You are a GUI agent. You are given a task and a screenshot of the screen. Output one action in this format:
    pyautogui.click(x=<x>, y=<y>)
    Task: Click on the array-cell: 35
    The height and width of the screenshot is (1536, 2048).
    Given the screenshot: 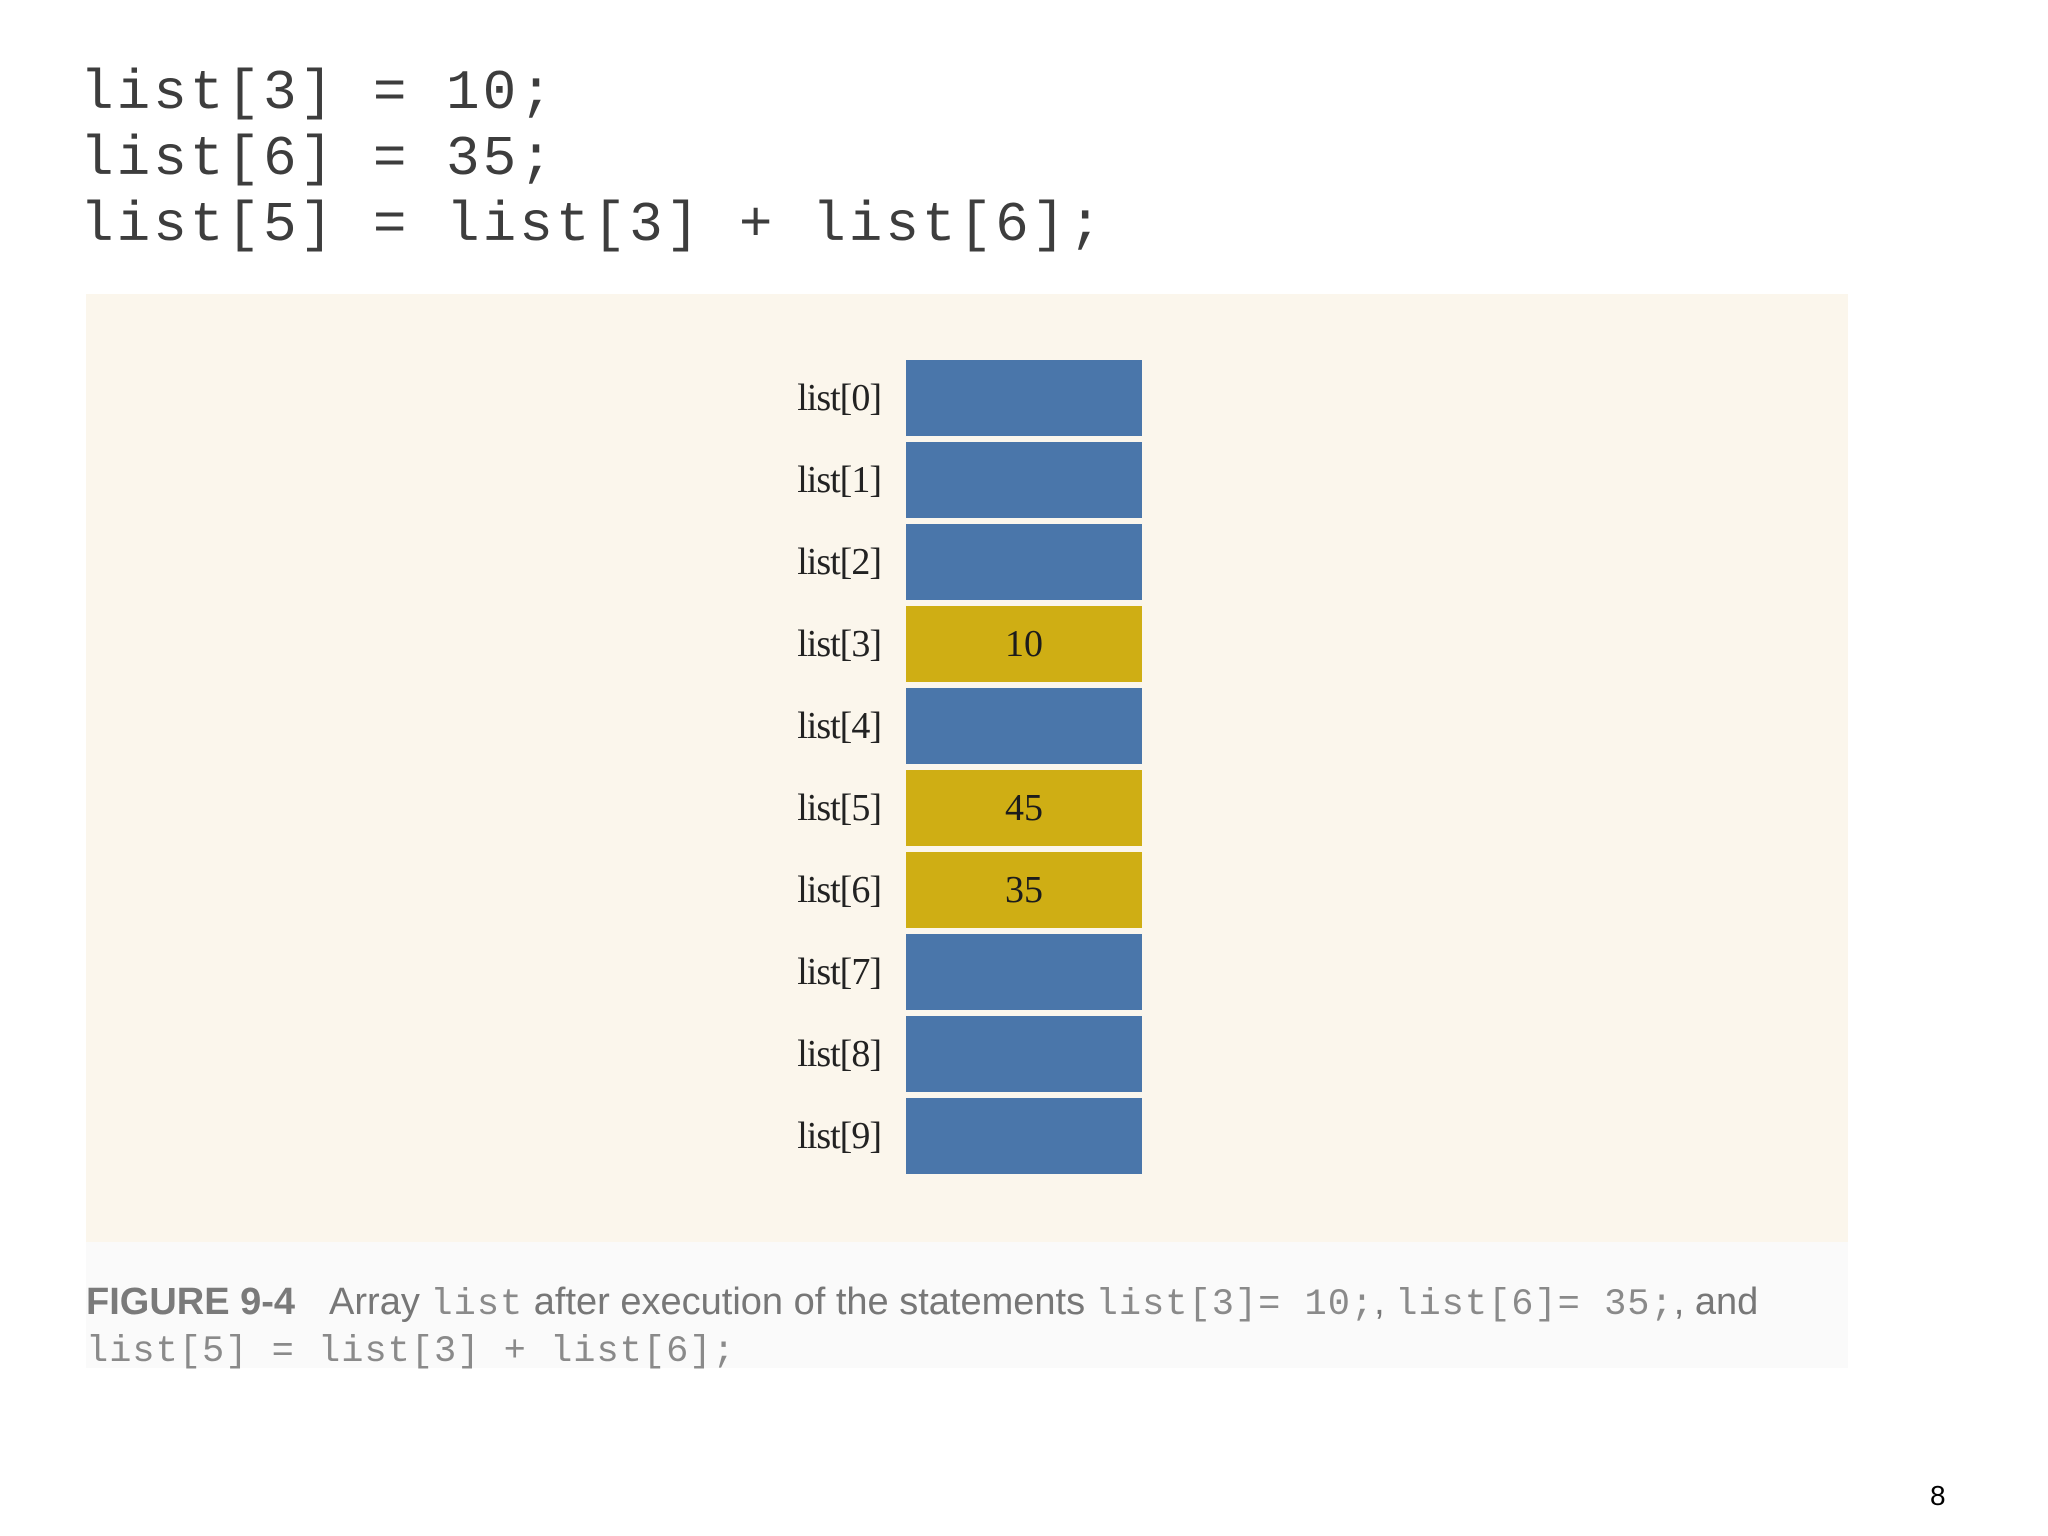 What is the action you would take?
    pyautogui.click(x=1024, y=890)
    